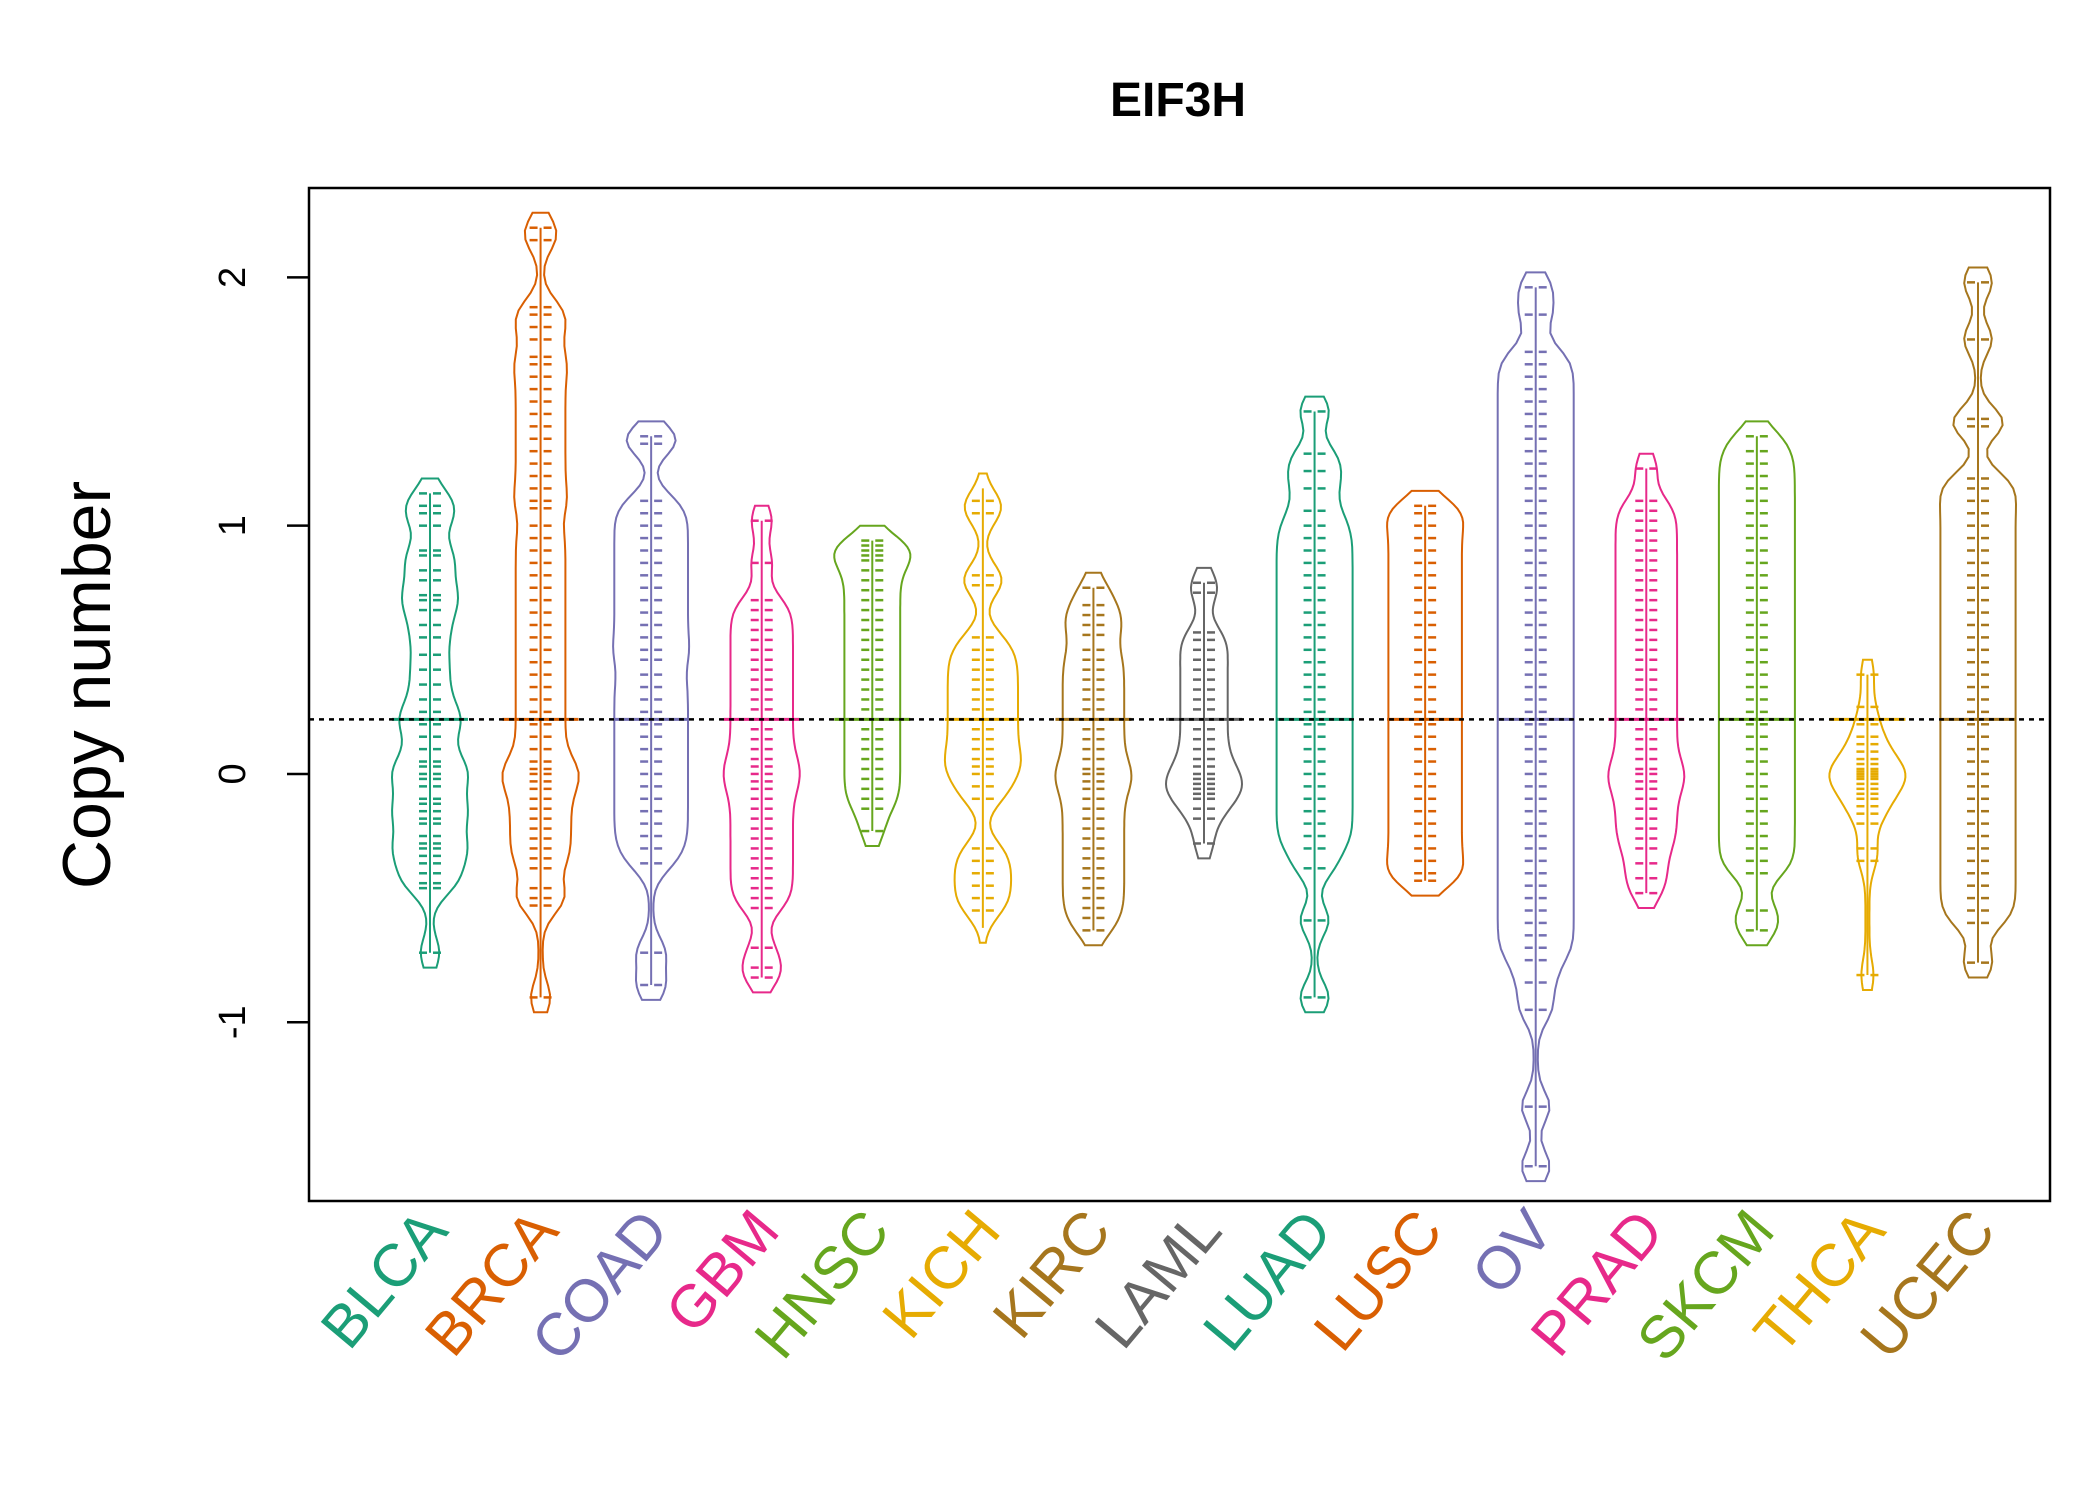  What do you see at coordinates (1314, 704) in the screenshot?
I see `bean-luad` at bounding box center [1314, 704].